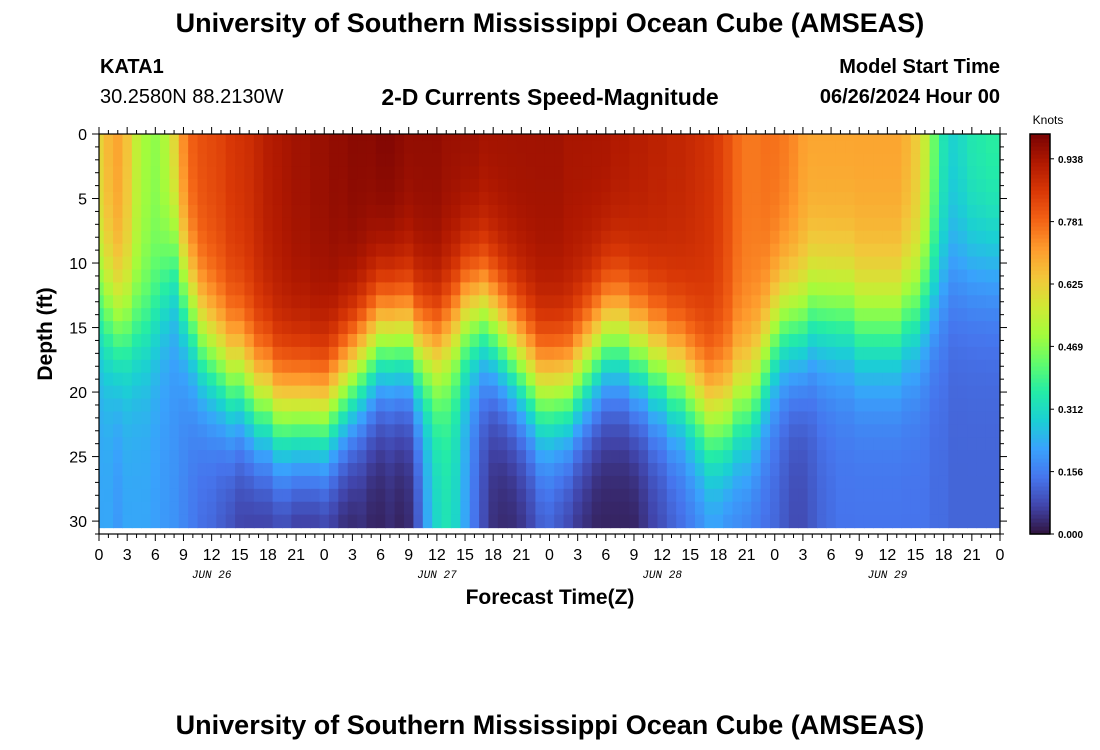 The image size is (1100, 750). What do you see at coordinates (352, 555) in the screenshot?
I see `x-tick-label: 3` at bounding box center [352, 555].